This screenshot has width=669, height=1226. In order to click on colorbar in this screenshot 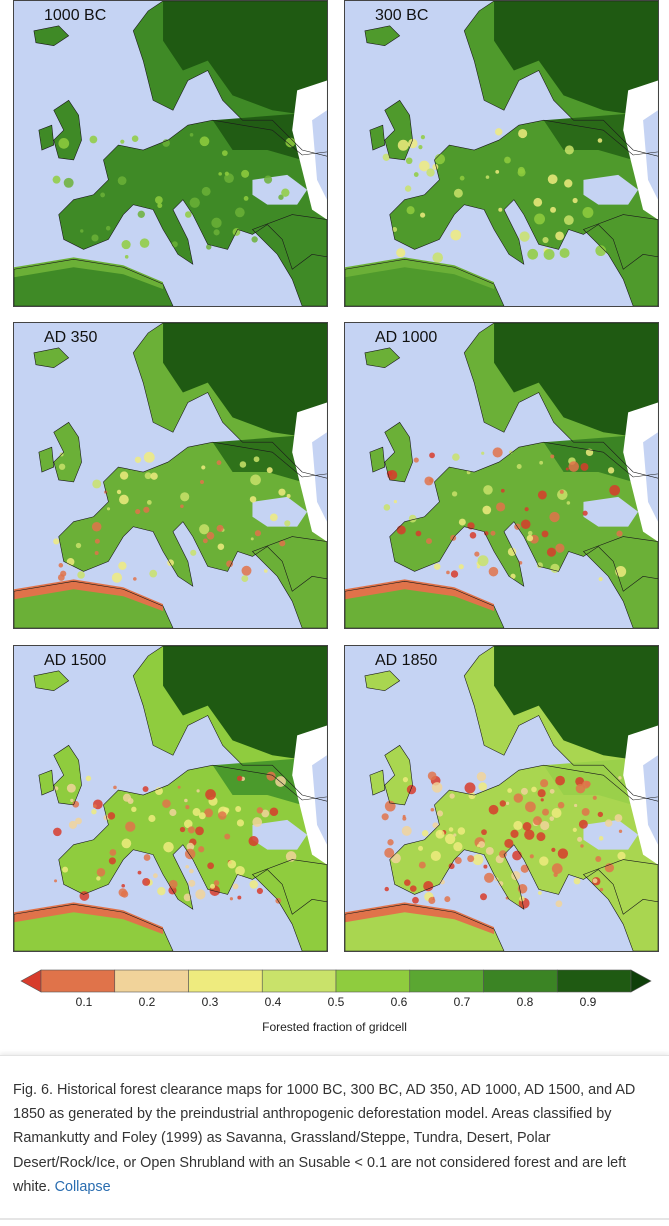, I will do `click(336, 981)`.